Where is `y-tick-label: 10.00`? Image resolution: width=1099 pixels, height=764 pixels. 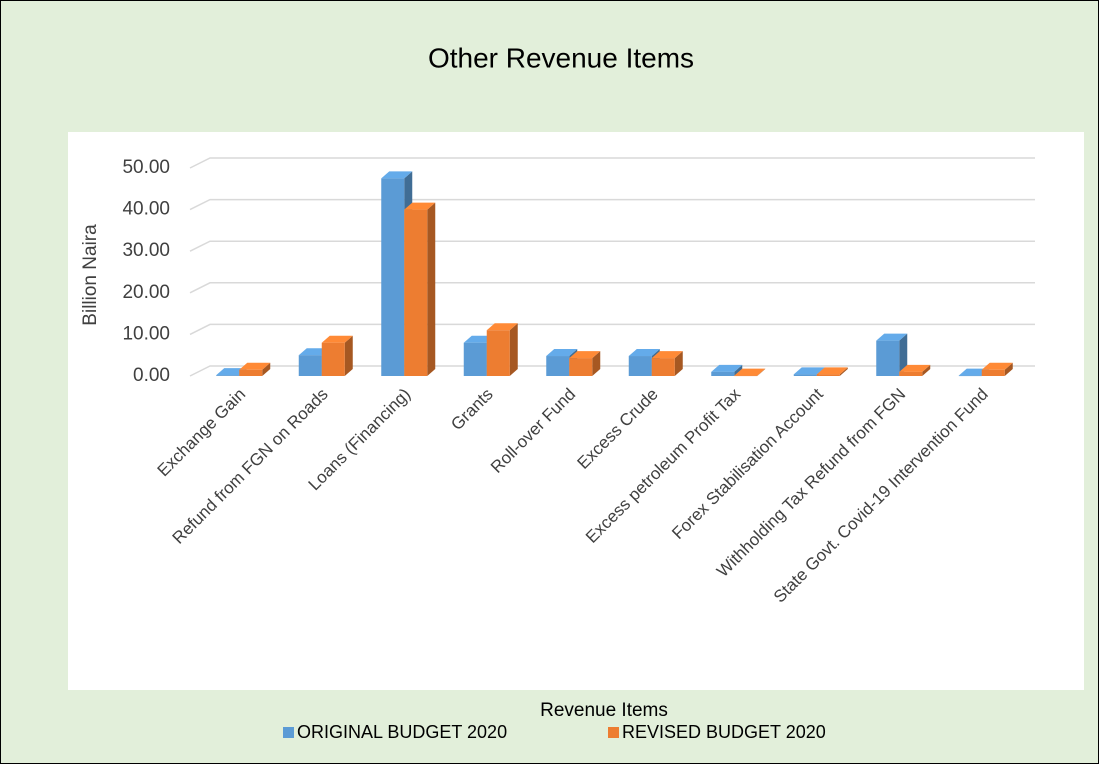
y-tick-label: 10.00 is located at coordinates (146, 333).